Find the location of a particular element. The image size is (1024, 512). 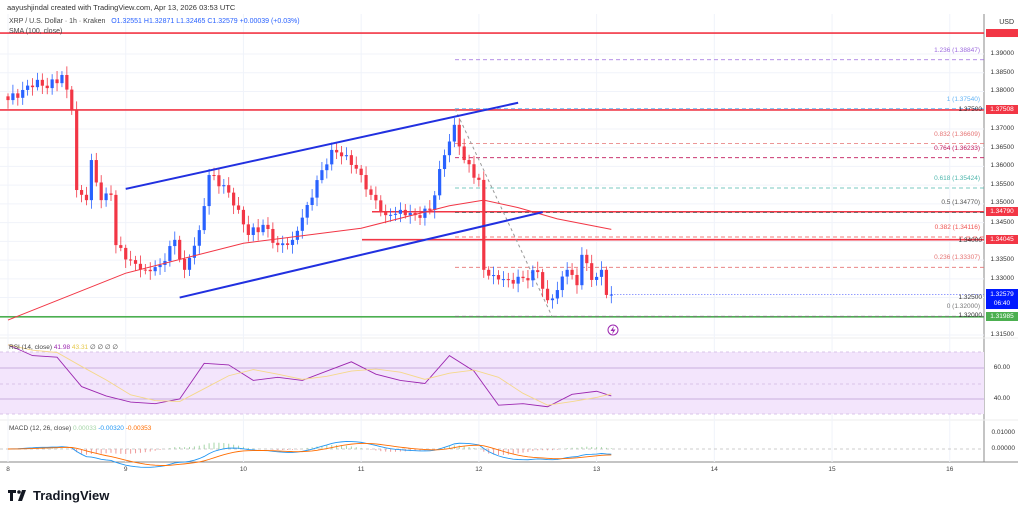

rsi-legend: RSI (14, close) 41.98 43.31 ∅ ∅ ∅ ∅ is located at coordinates (63, 347).